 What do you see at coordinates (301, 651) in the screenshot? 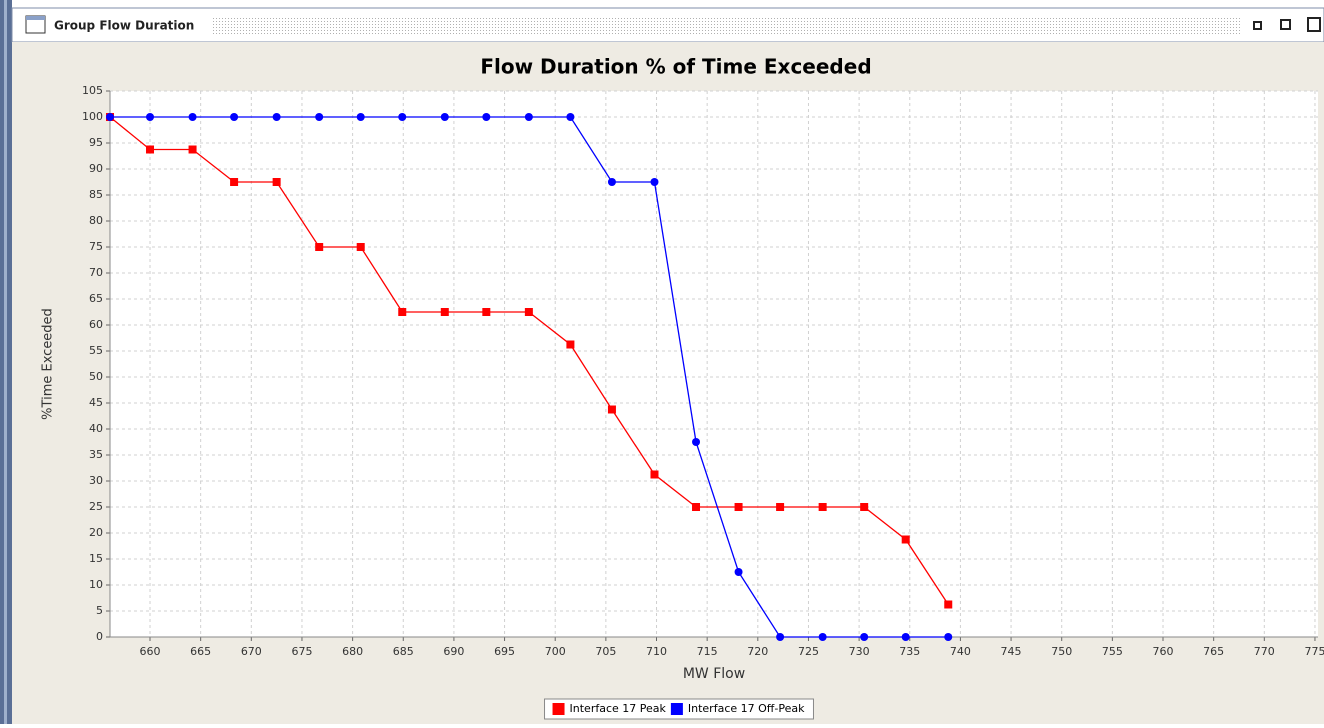
I see `x-tick-label: 675` at bounding box center [301, 651].